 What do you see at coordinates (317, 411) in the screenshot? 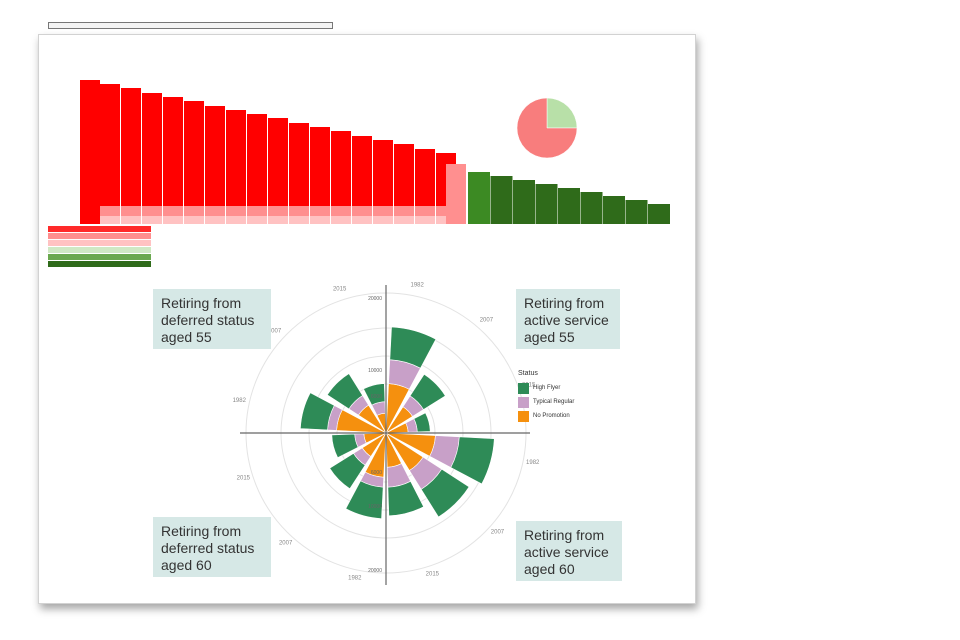
I see `rose-wedge-q4-w1-s3` at bounding box center [317, 411].